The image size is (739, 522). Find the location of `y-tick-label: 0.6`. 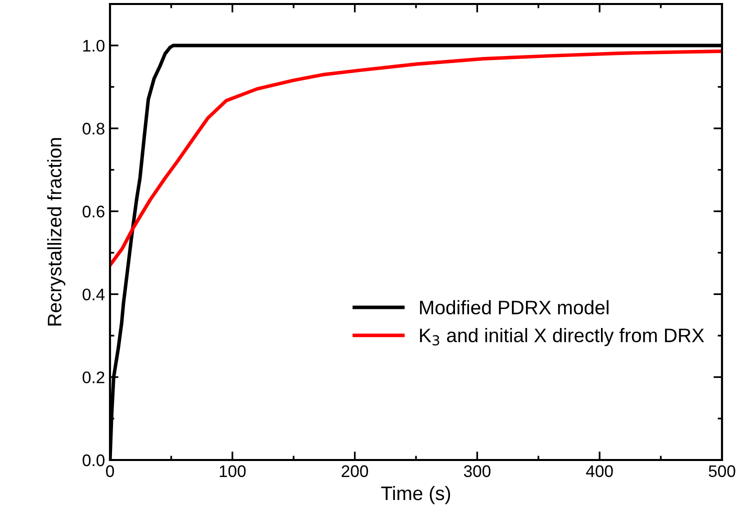

y-tick-label: 0.6 is located at coordinates (93, 212).